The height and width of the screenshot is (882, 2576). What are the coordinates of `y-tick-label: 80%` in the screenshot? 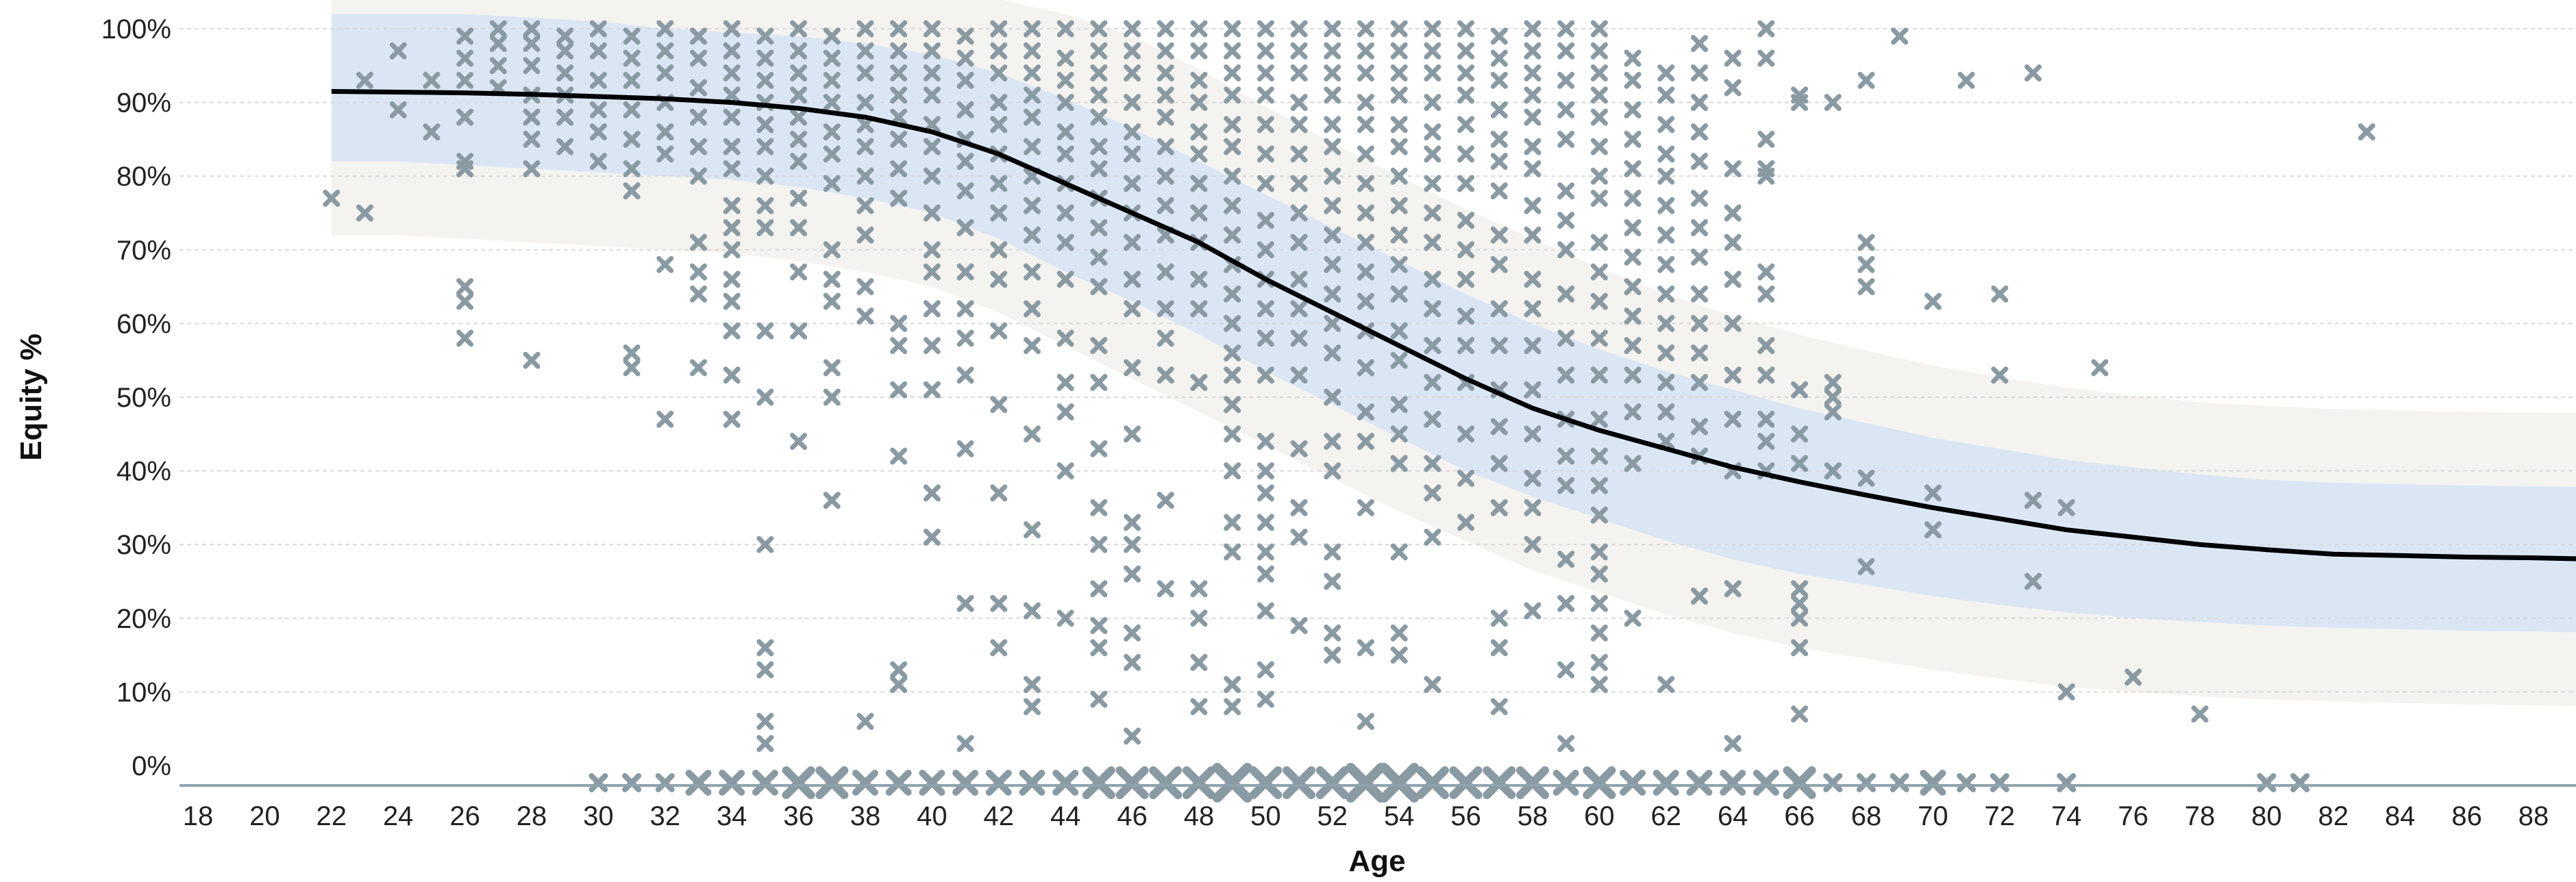 It's located at (143, 177).